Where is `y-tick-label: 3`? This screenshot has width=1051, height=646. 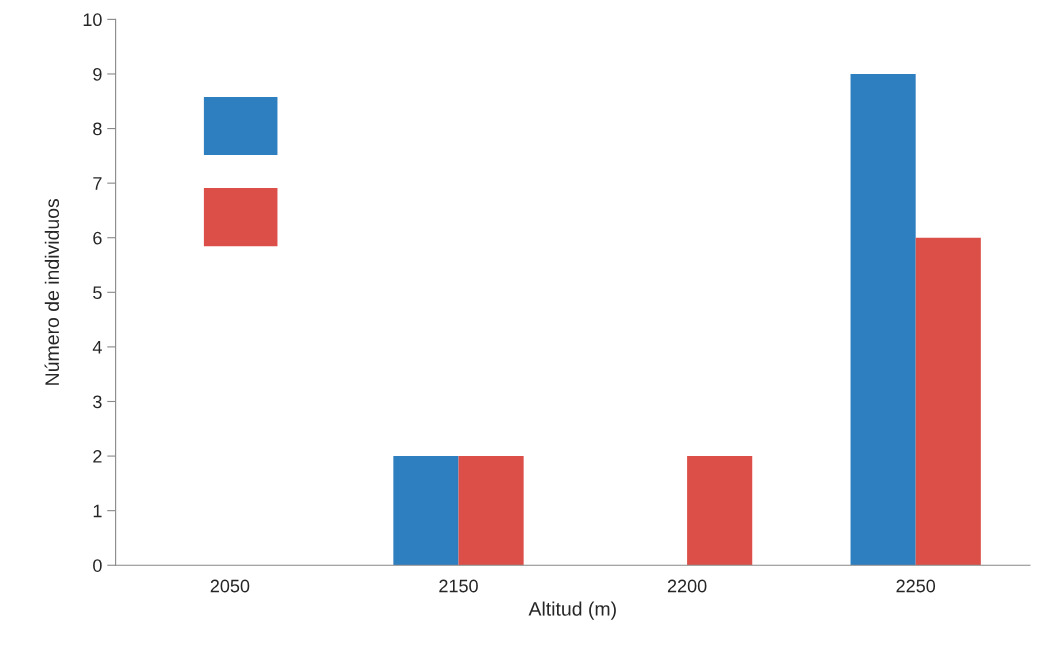
y-tick-label: 3 is located at coordinates (97, 402).